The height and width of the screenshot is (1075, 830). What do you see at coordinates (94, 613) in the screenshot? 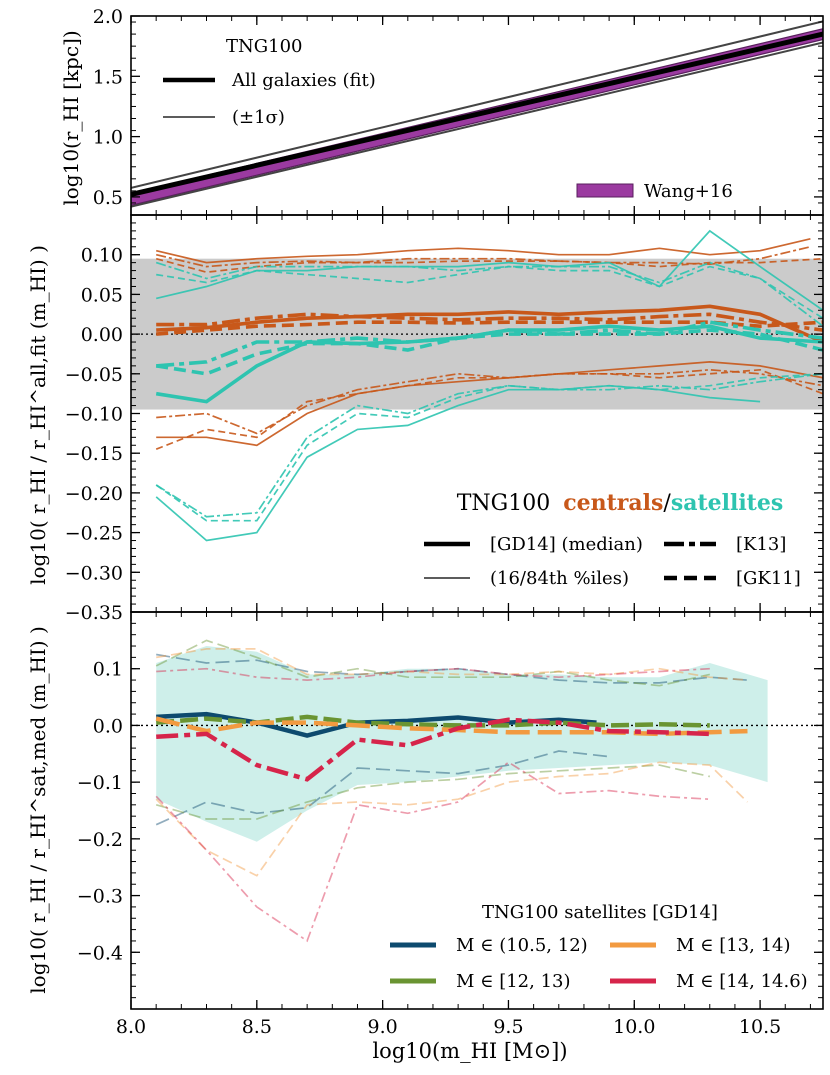
I see `mid-ytick-label: −0.35` at bounding box center [94, 613].